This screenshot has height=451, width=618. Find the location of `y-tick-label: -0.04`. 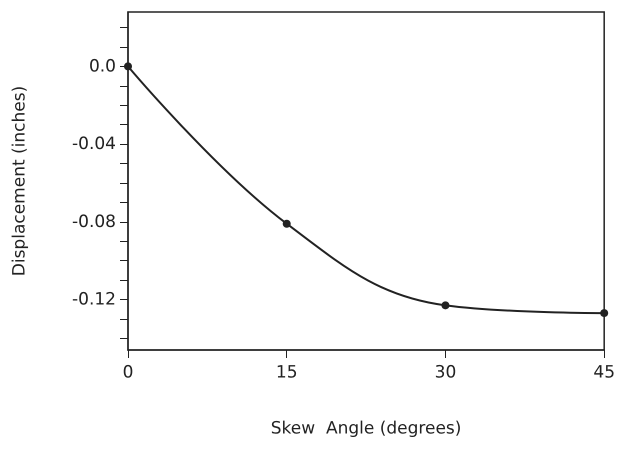

y-tick-label: -0.04 is located at coordinates (94, 144).